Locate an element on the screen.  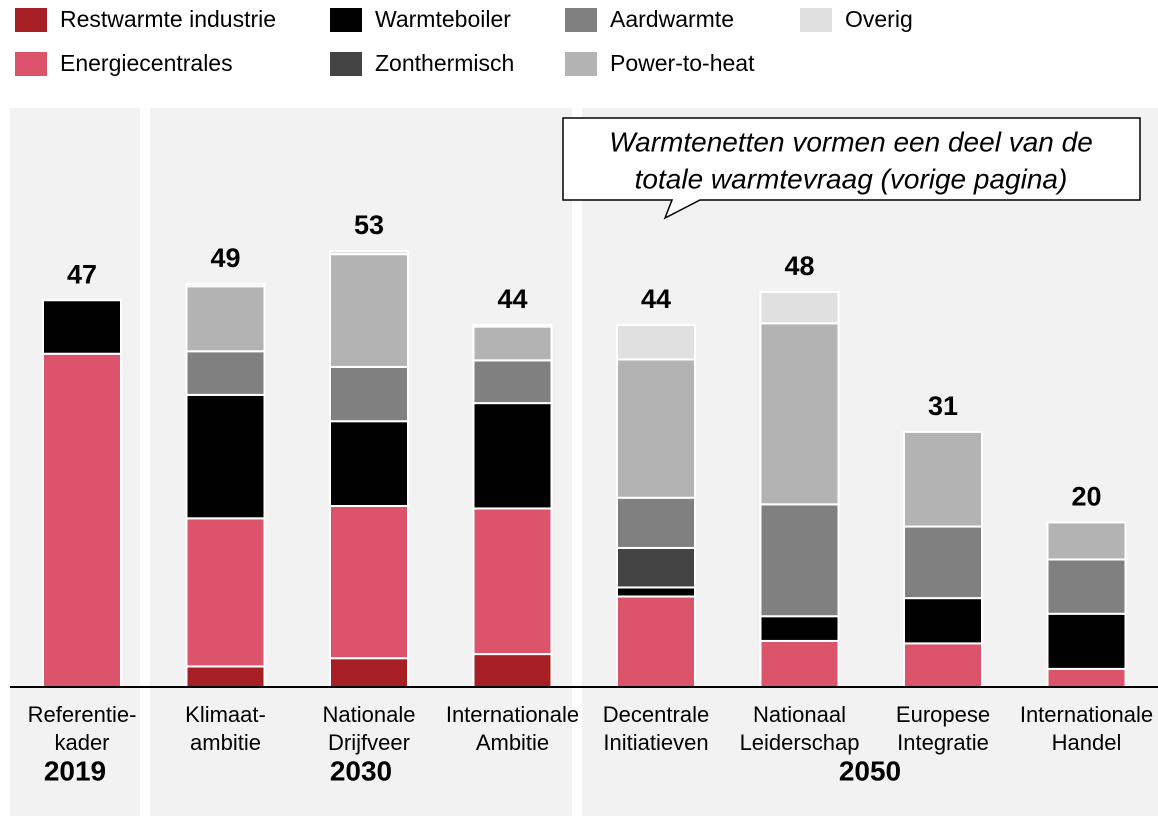
category-label: Handel is located at coordinates (1087, 742).